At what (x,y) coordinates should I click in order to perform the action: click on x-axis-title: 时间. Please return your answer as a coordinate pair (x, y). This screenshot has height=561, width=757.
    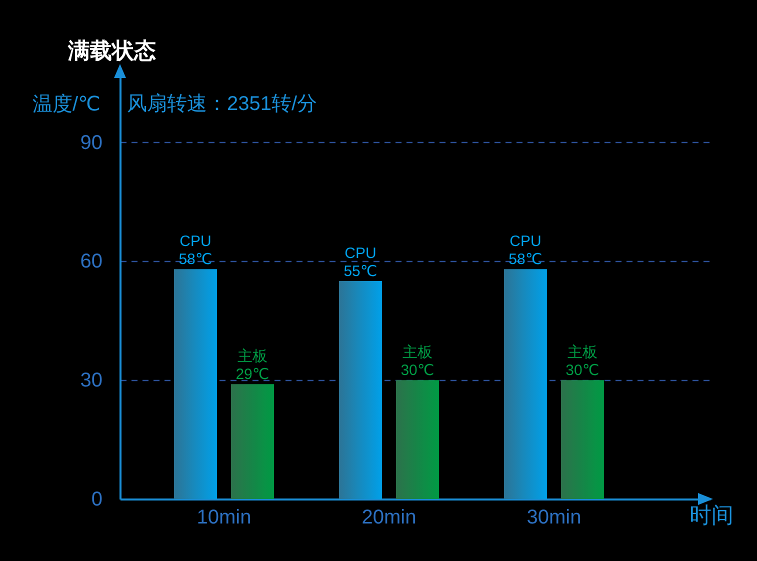
    Looking at the image, I should click on (712, 515).